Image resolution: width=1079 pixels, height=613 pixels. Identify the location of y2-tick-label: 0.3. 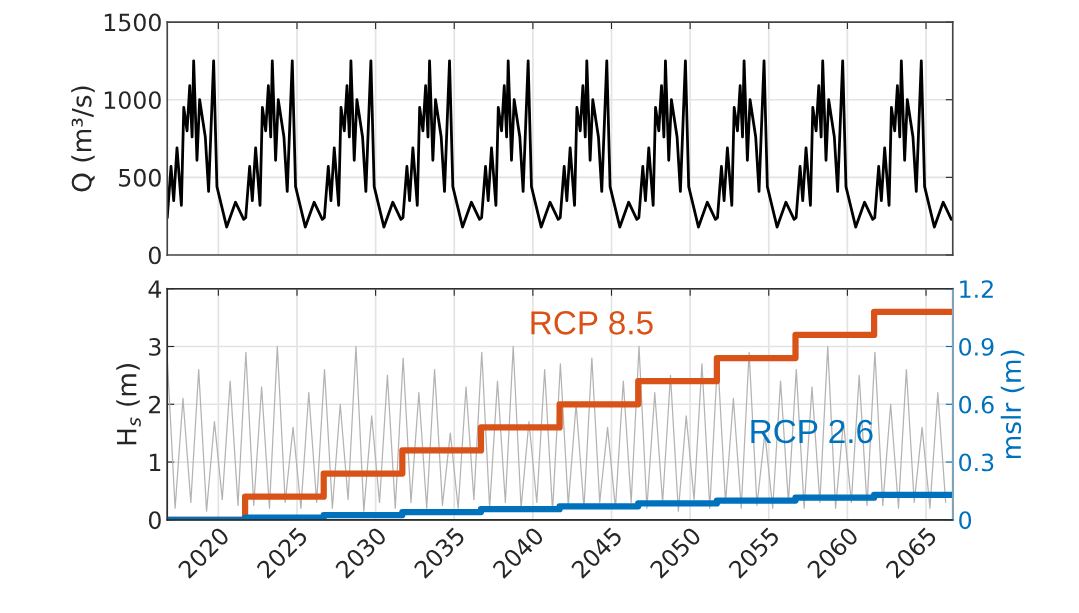
(976, 462).